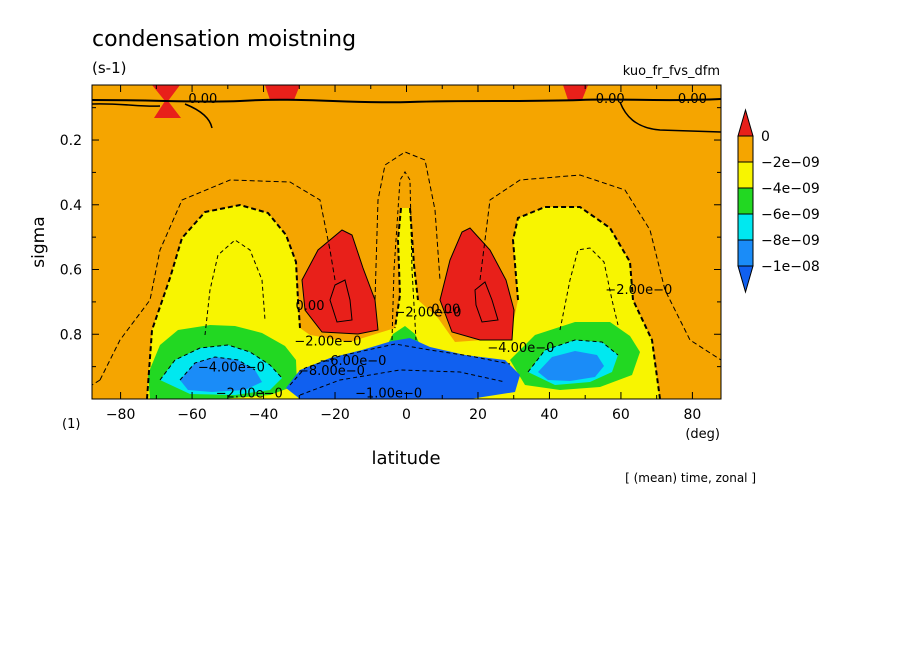 The height and width of the screenshot is (654, 904). What do you see at coordinates (778, 201) in the screenshot?
I see `colorbar: 0 −2e−09 −4e−09 −6e−09 −8e−09 −1e−08` at bounding box center [778, 201].